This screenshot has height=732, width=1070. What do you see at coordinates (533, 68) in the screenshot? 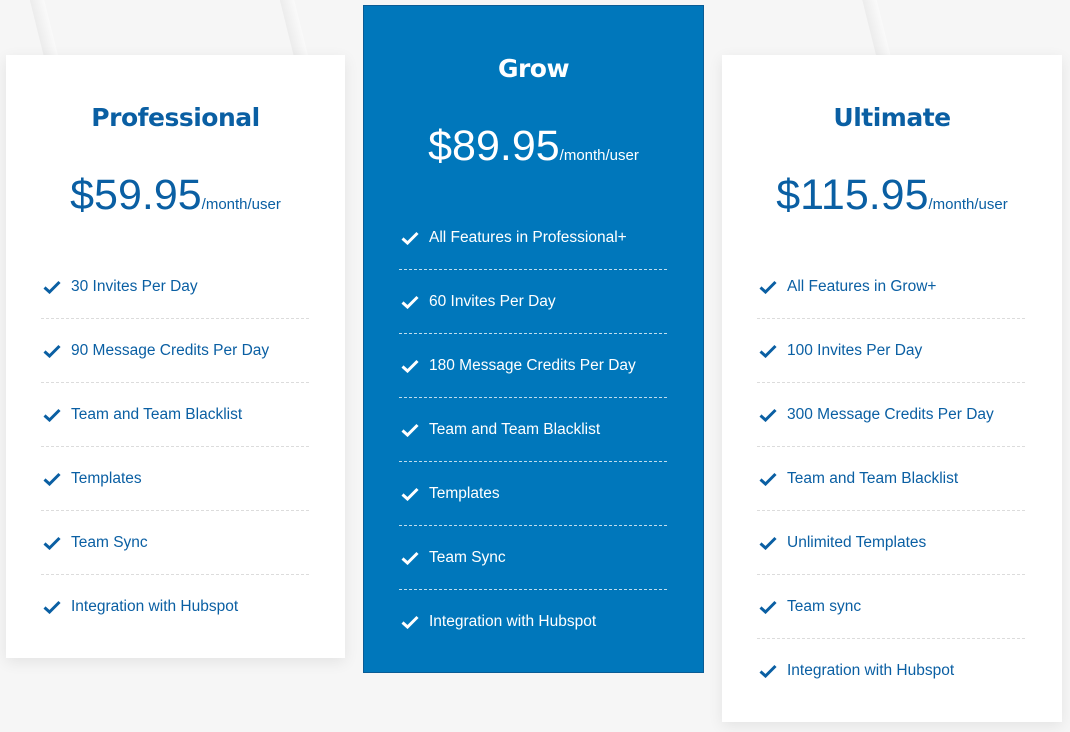
I see `plan-name: Grow` at bounding box center [533, 68].